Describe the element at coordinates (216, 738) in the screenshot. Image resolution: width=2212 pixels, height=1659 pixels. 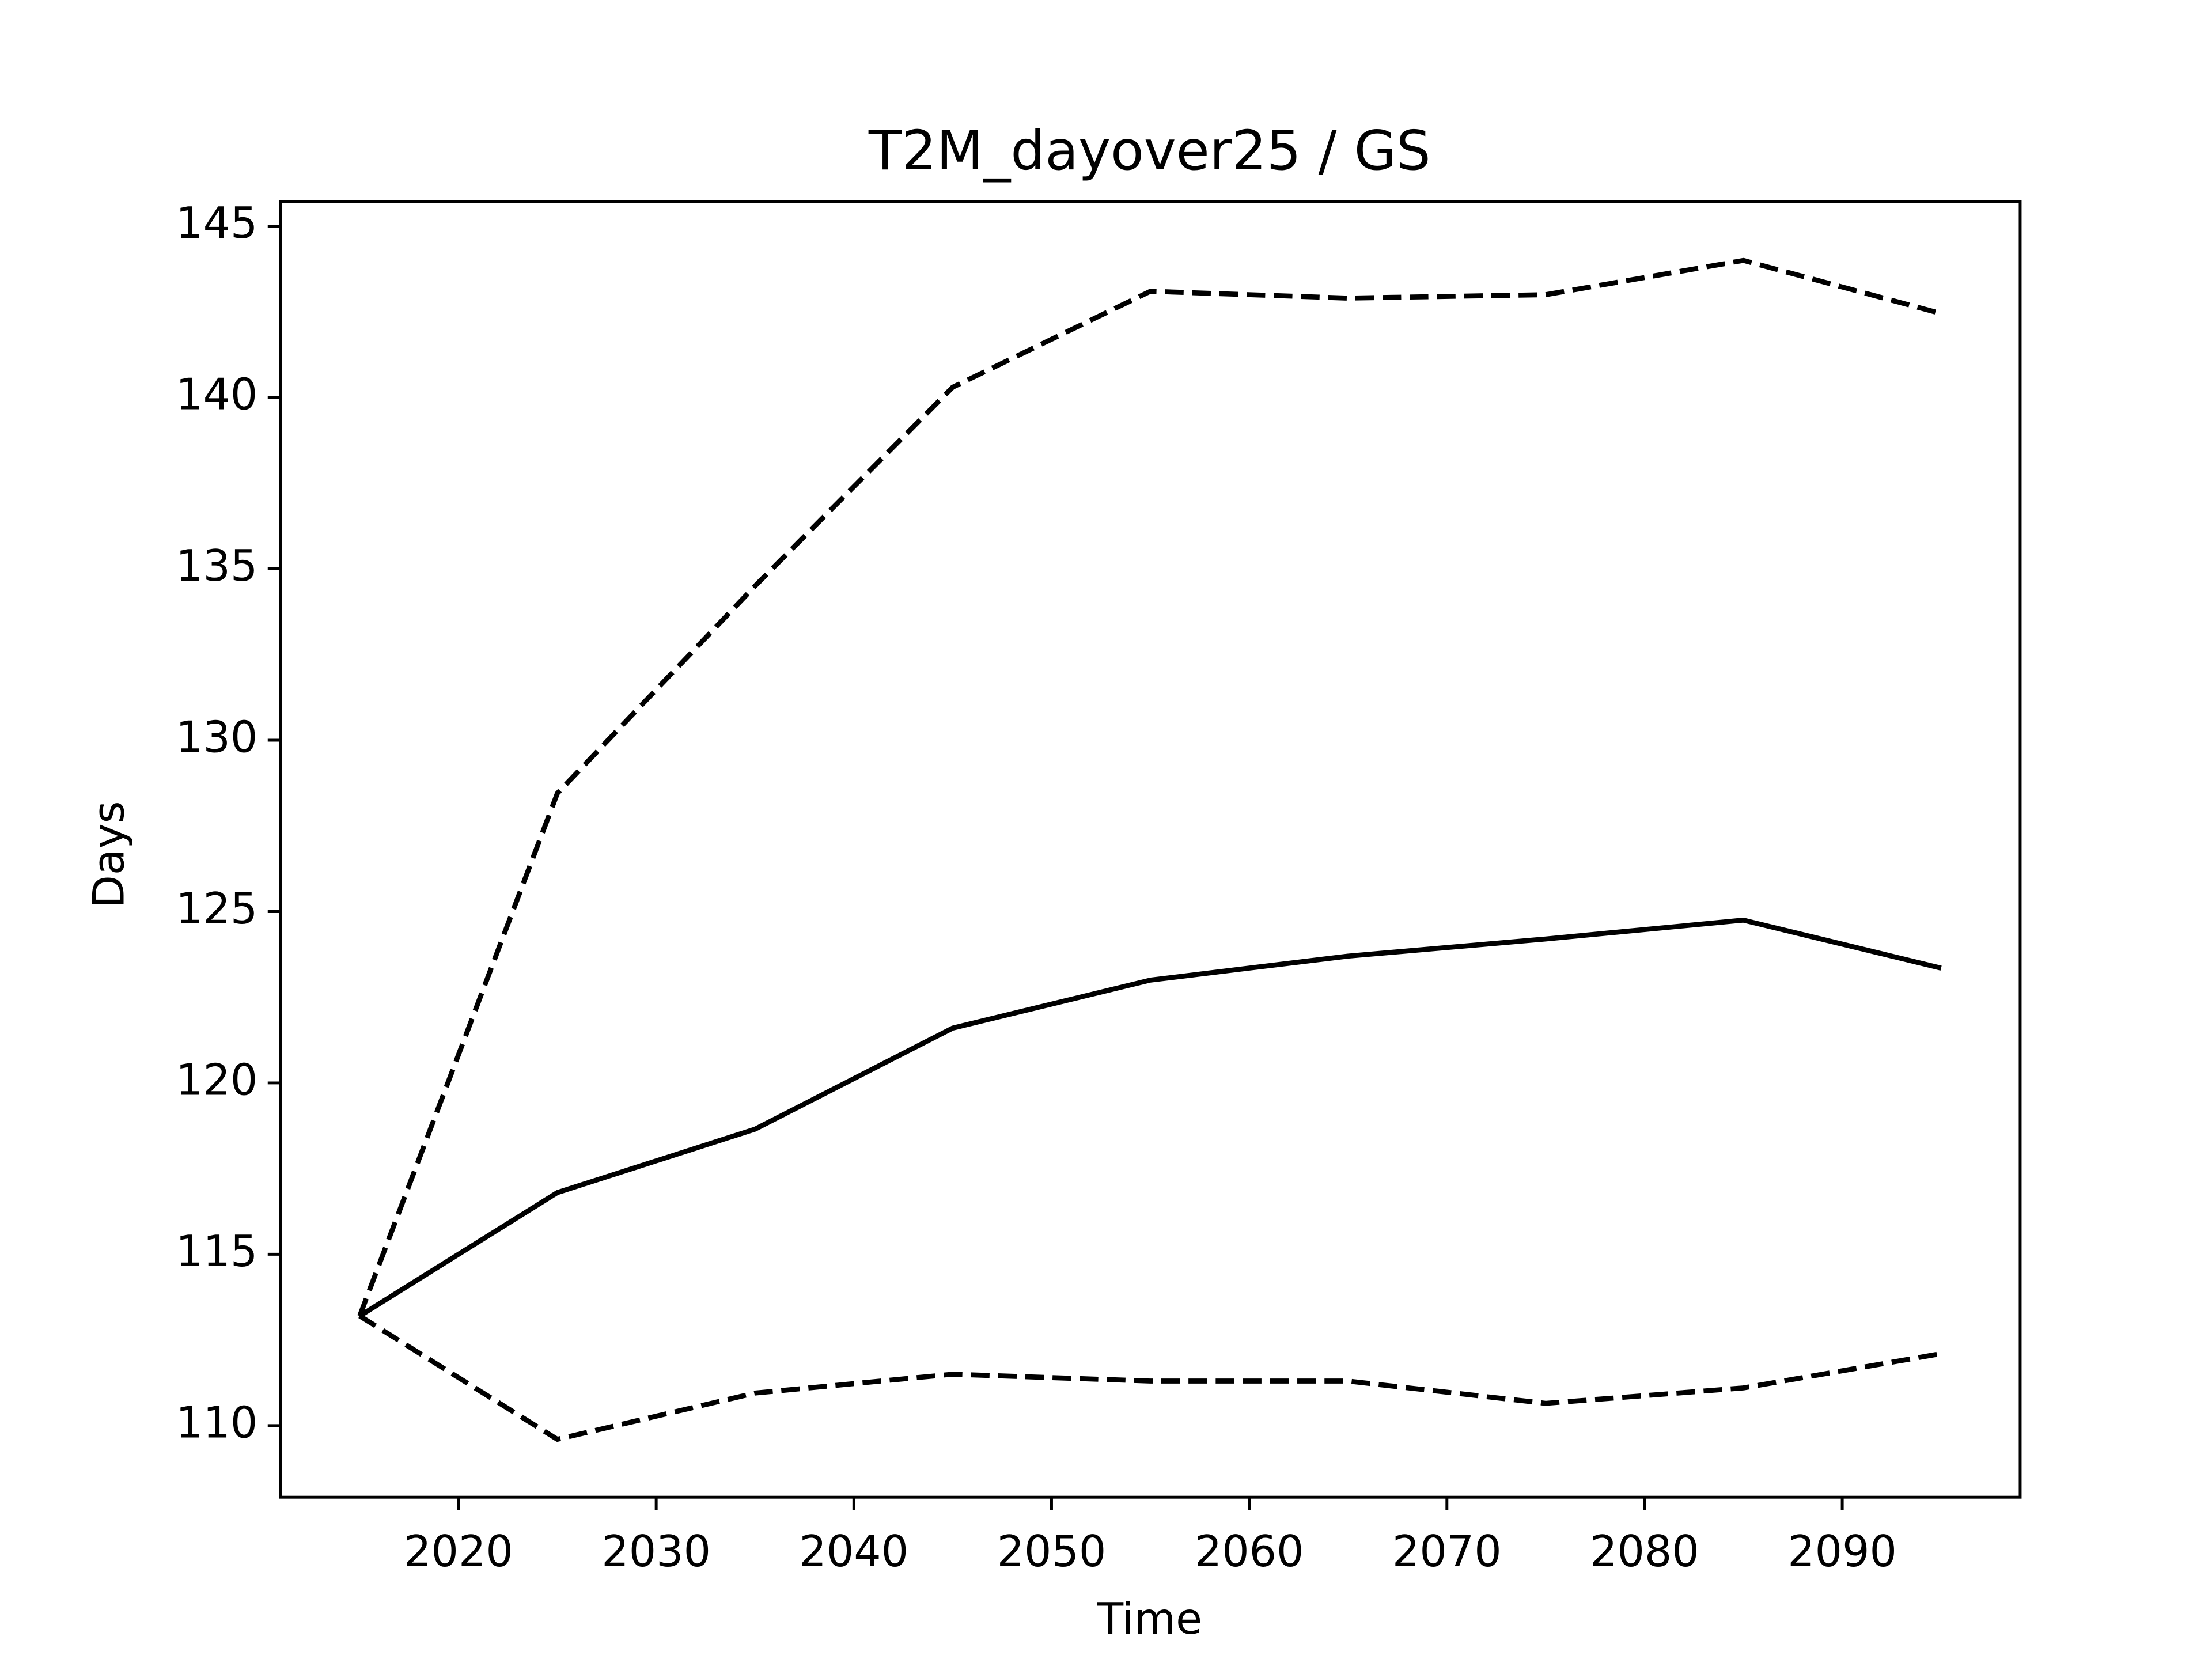
I see `y-tick-label: 130` at that location.